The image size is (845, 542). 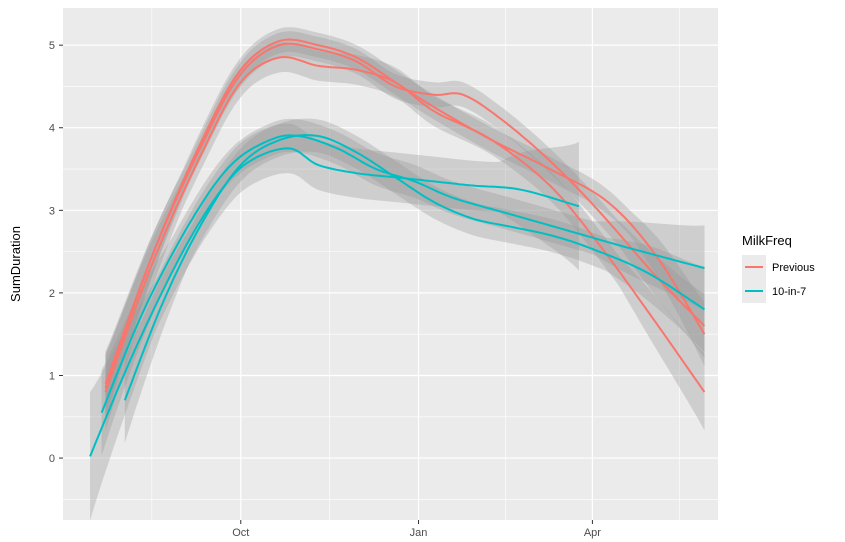 What do you see at coordinates (56, 252) in the screenshot?
I see `y-axis-ticks: 0 1 2 3 4 5` at bounding box center [56, 252].